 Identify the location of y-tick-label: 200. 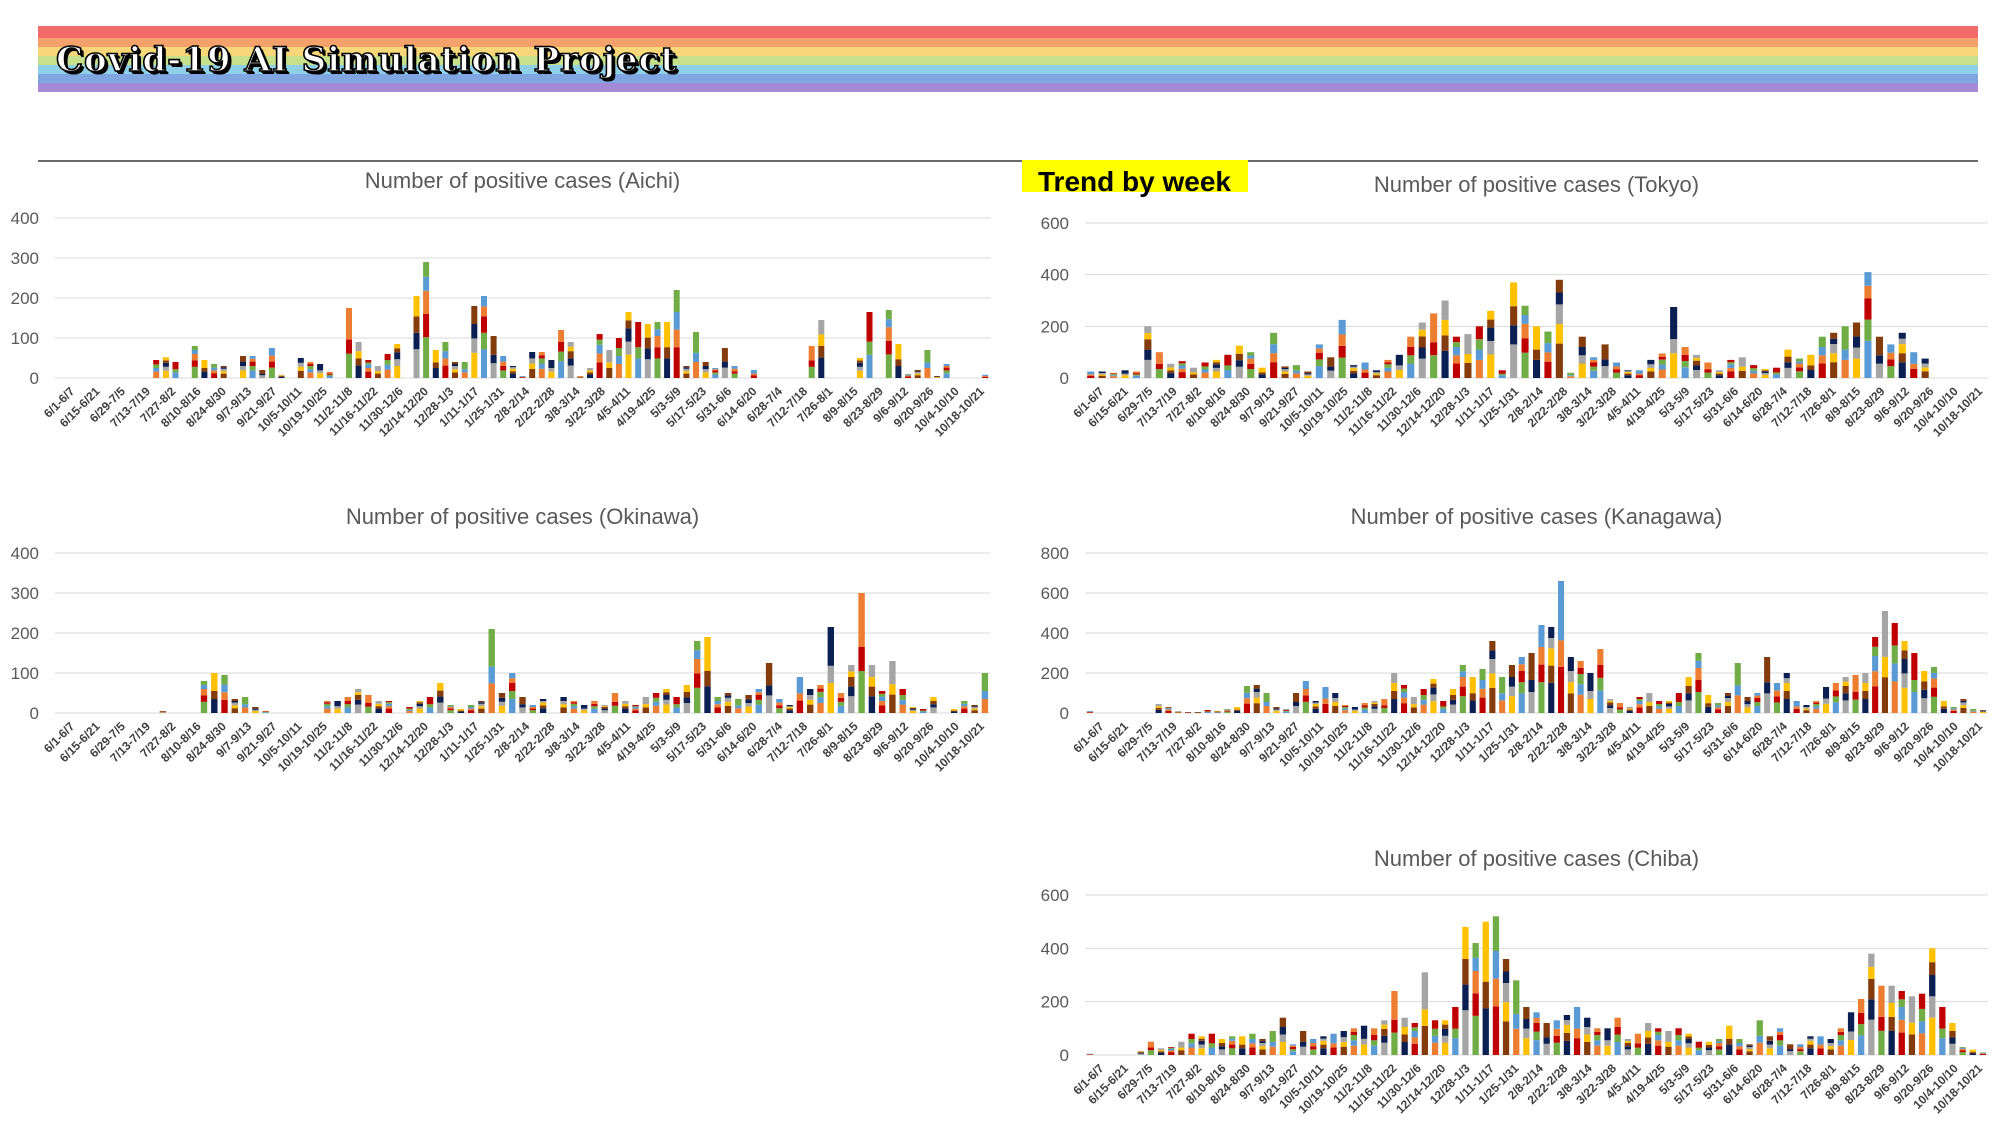
(1055, 1002).